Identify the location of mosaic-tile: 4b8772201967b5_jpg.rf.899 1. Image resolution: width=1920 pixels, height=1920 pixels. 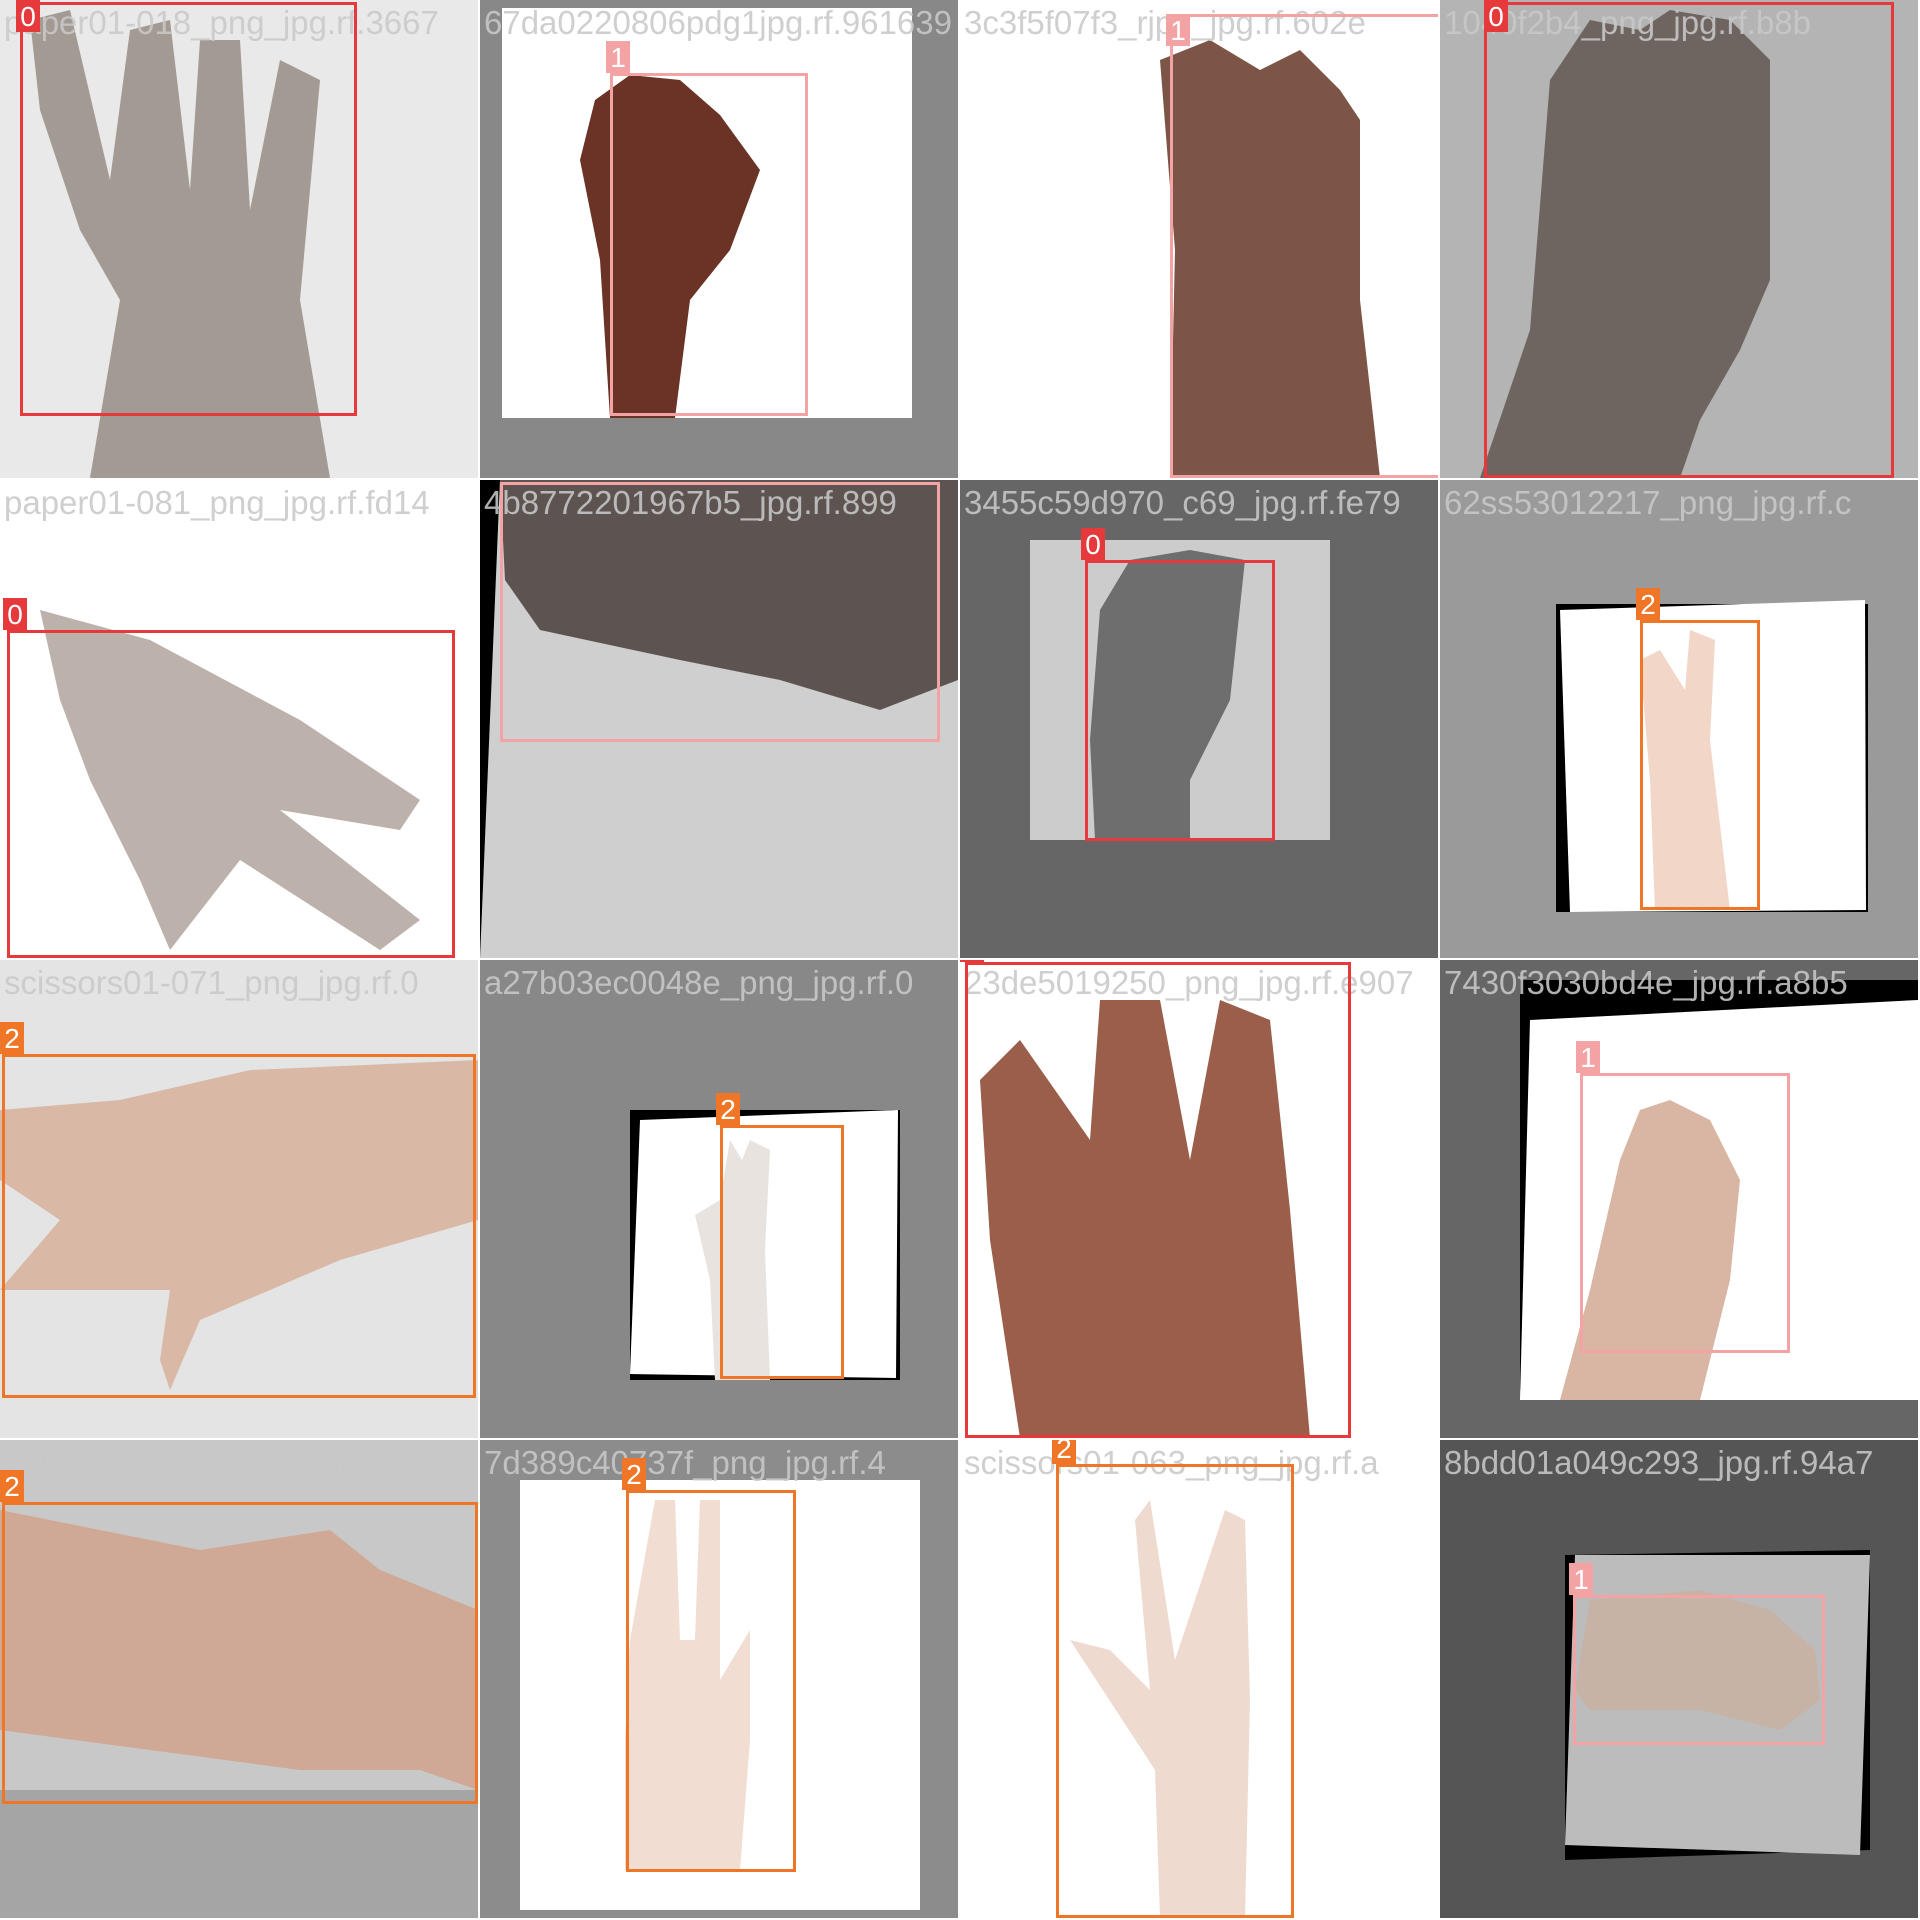
(719, 719).